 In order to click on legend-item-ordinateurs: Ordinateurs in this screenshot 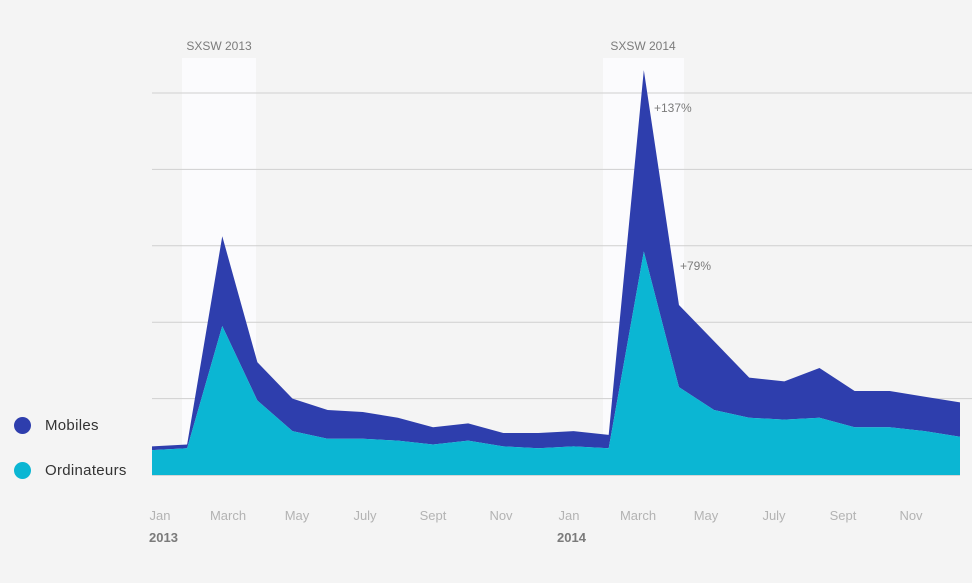, I will do `click(70, 470)`.